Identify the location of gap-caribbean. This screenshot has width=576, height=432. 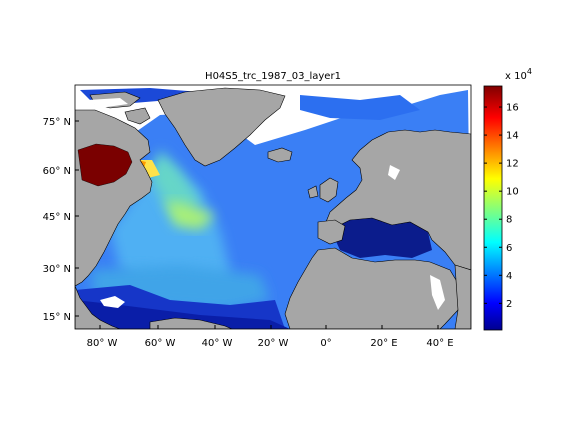
(112, 302).